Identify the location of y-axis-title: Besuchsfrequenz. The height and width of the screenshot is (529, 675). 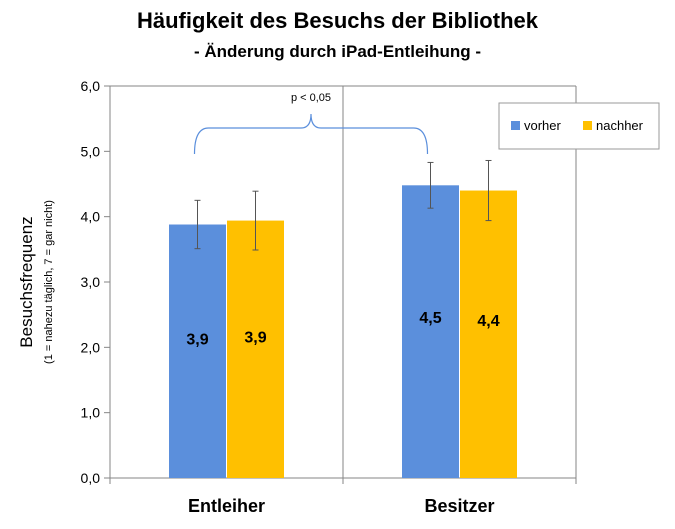
(26, 281).